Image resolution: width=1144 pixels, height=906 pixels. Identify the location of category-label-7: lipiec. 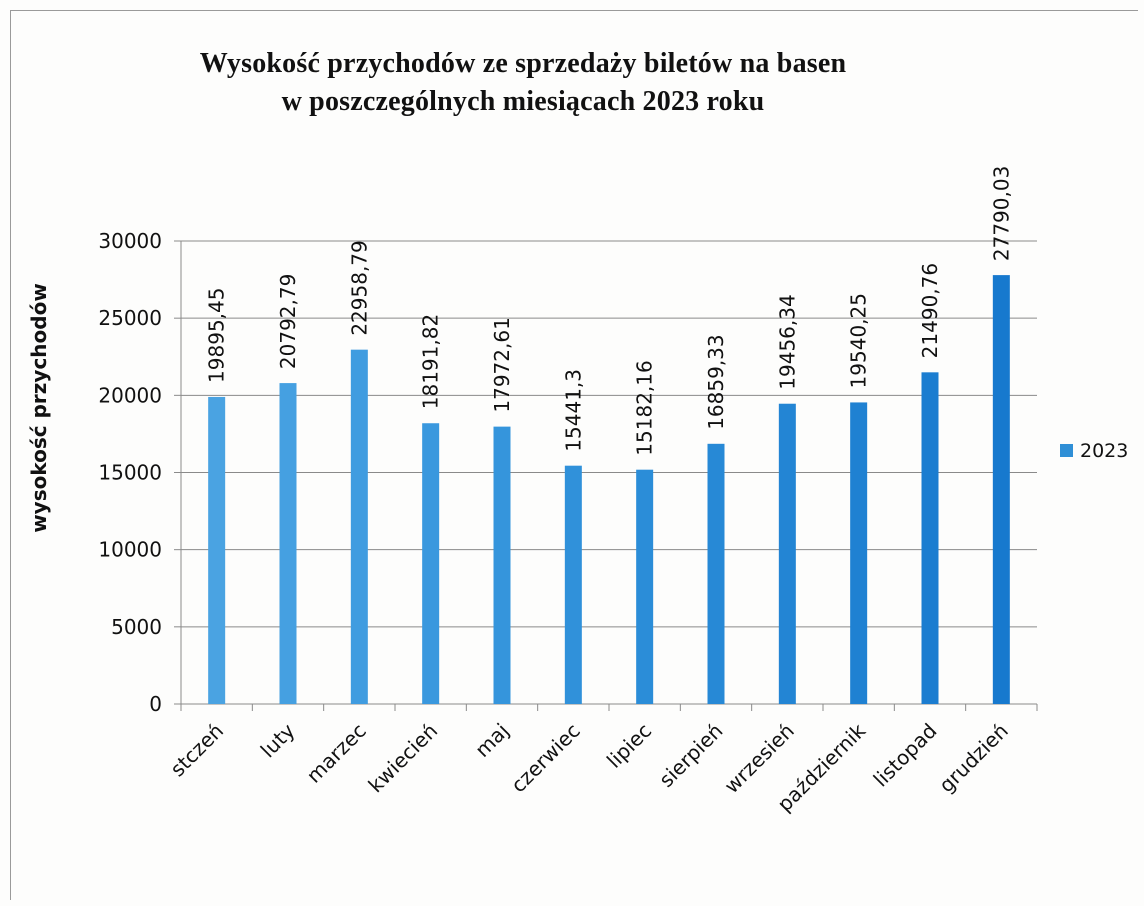
(629, 746).